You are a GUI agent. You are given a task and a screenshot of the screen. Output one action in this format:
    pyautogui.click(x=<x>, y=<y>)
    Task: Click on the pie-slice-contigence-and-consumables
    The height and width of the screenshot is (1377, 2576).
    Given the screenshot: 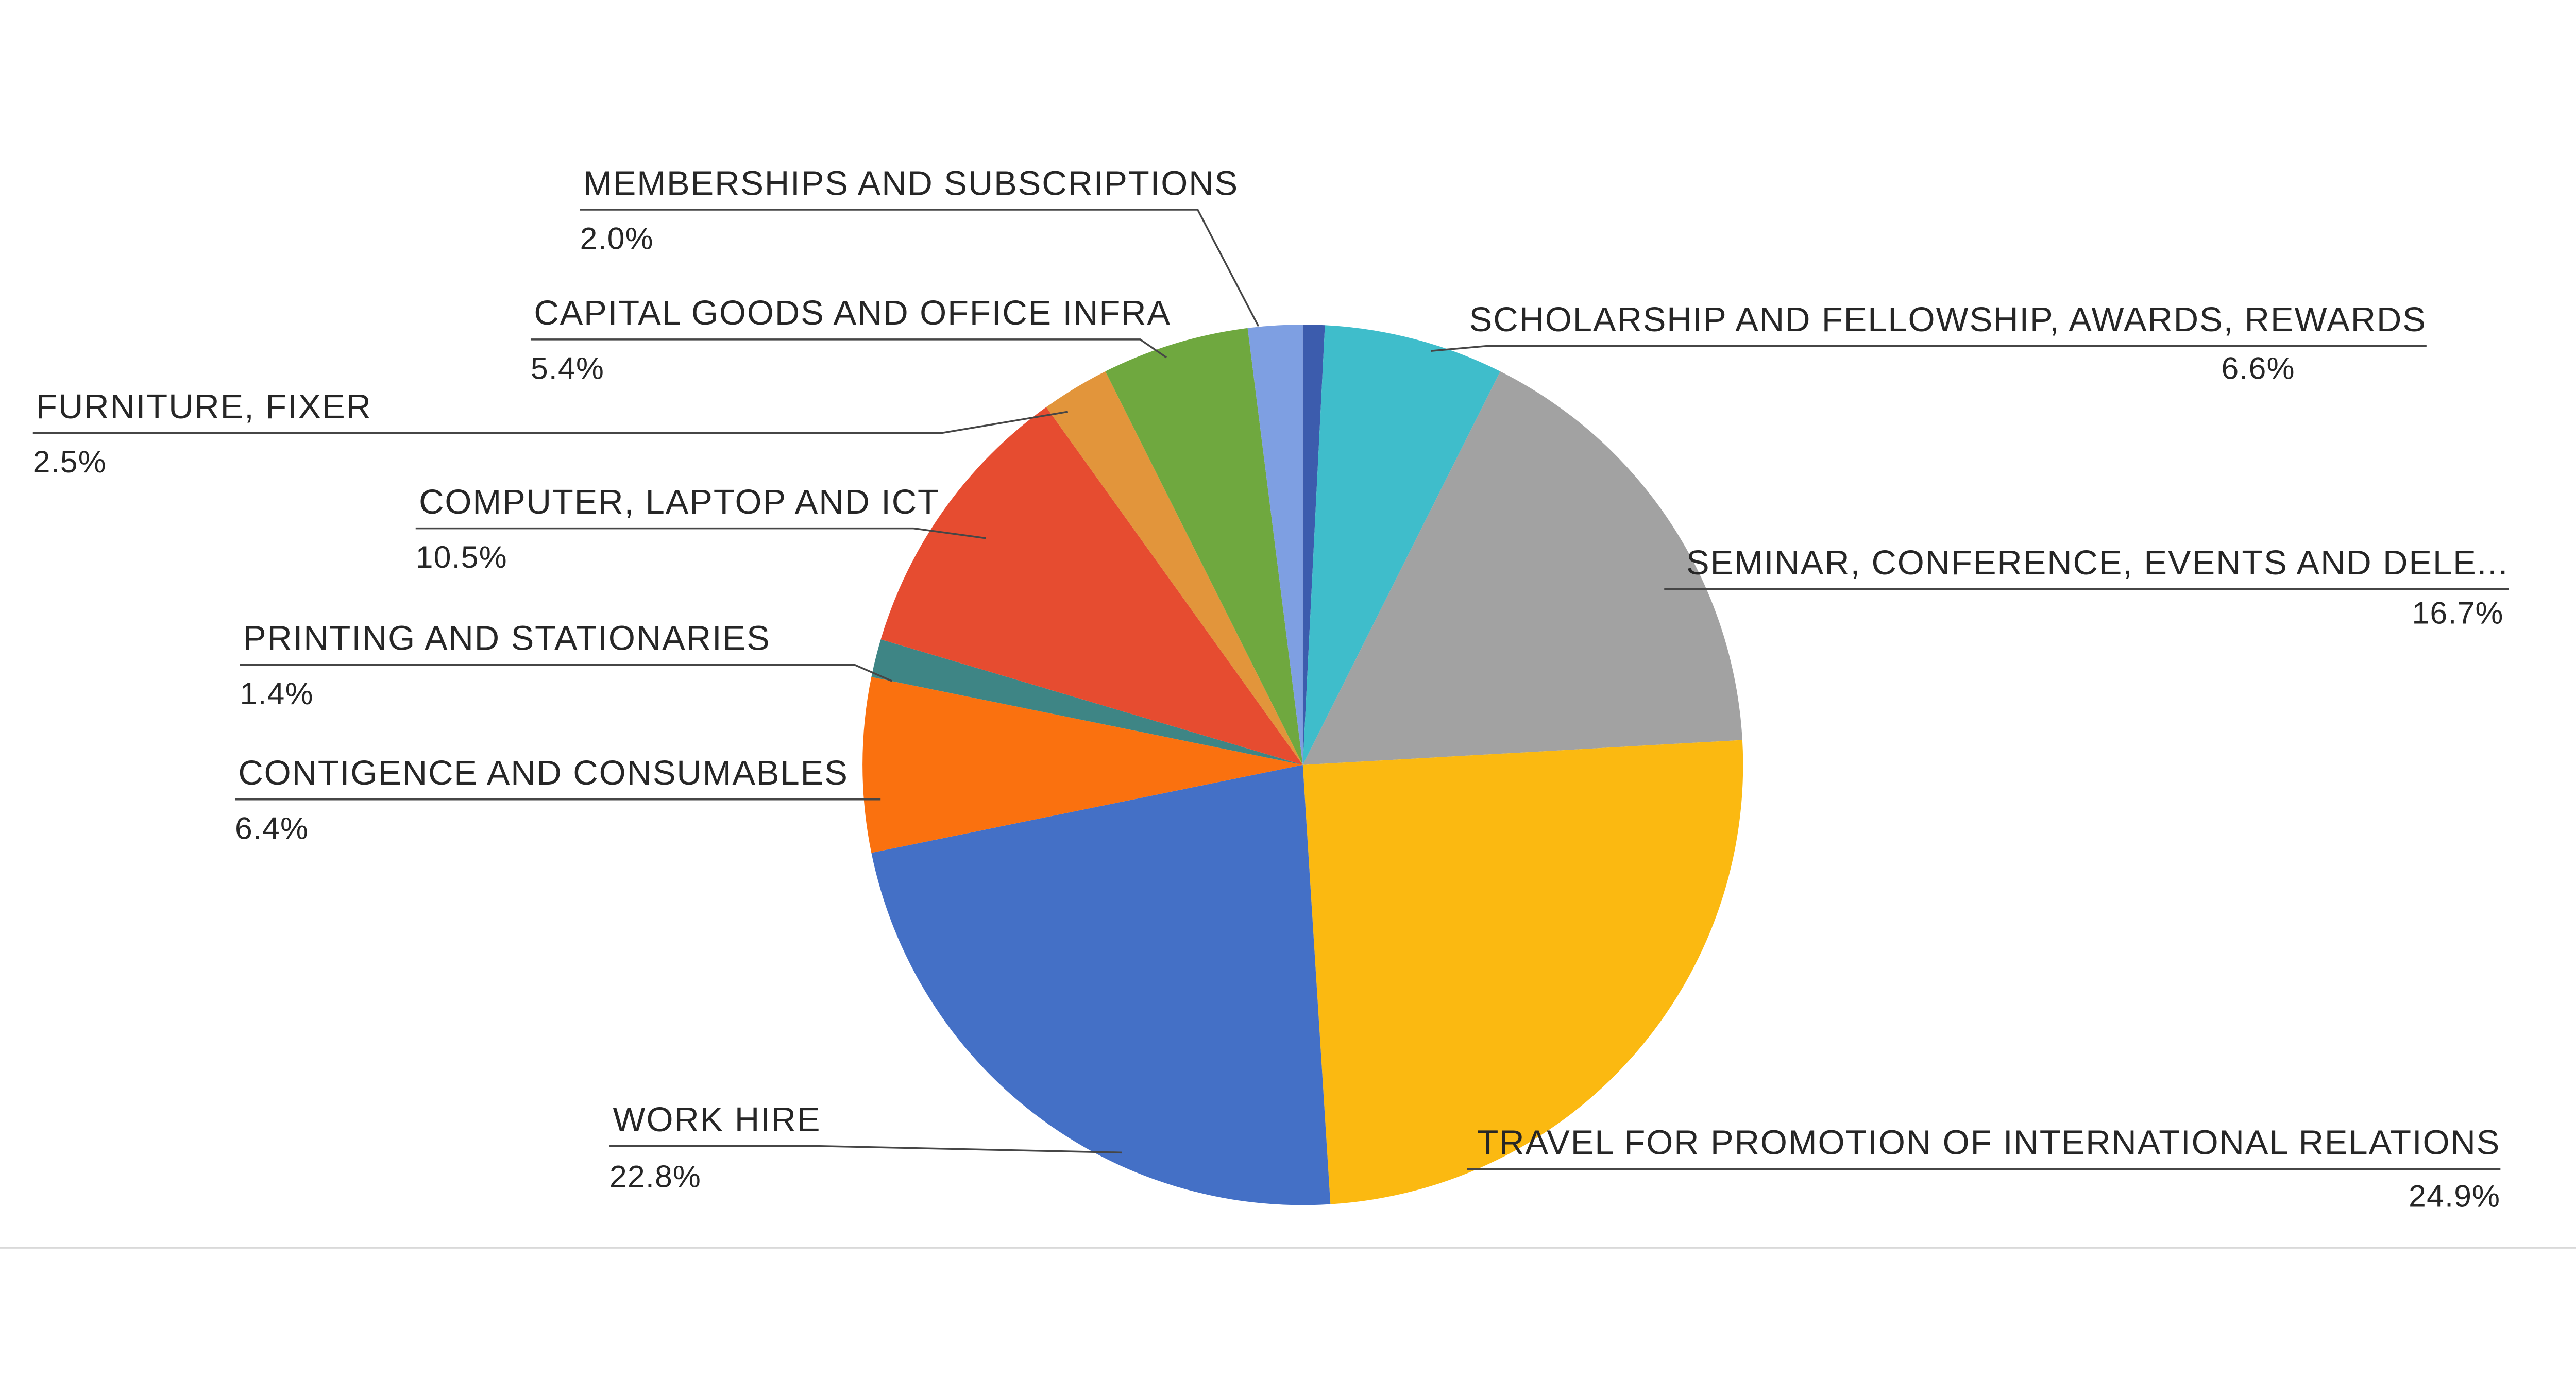 What is the action you would take?
    pyautogui.click(x=1082, y=765)
    